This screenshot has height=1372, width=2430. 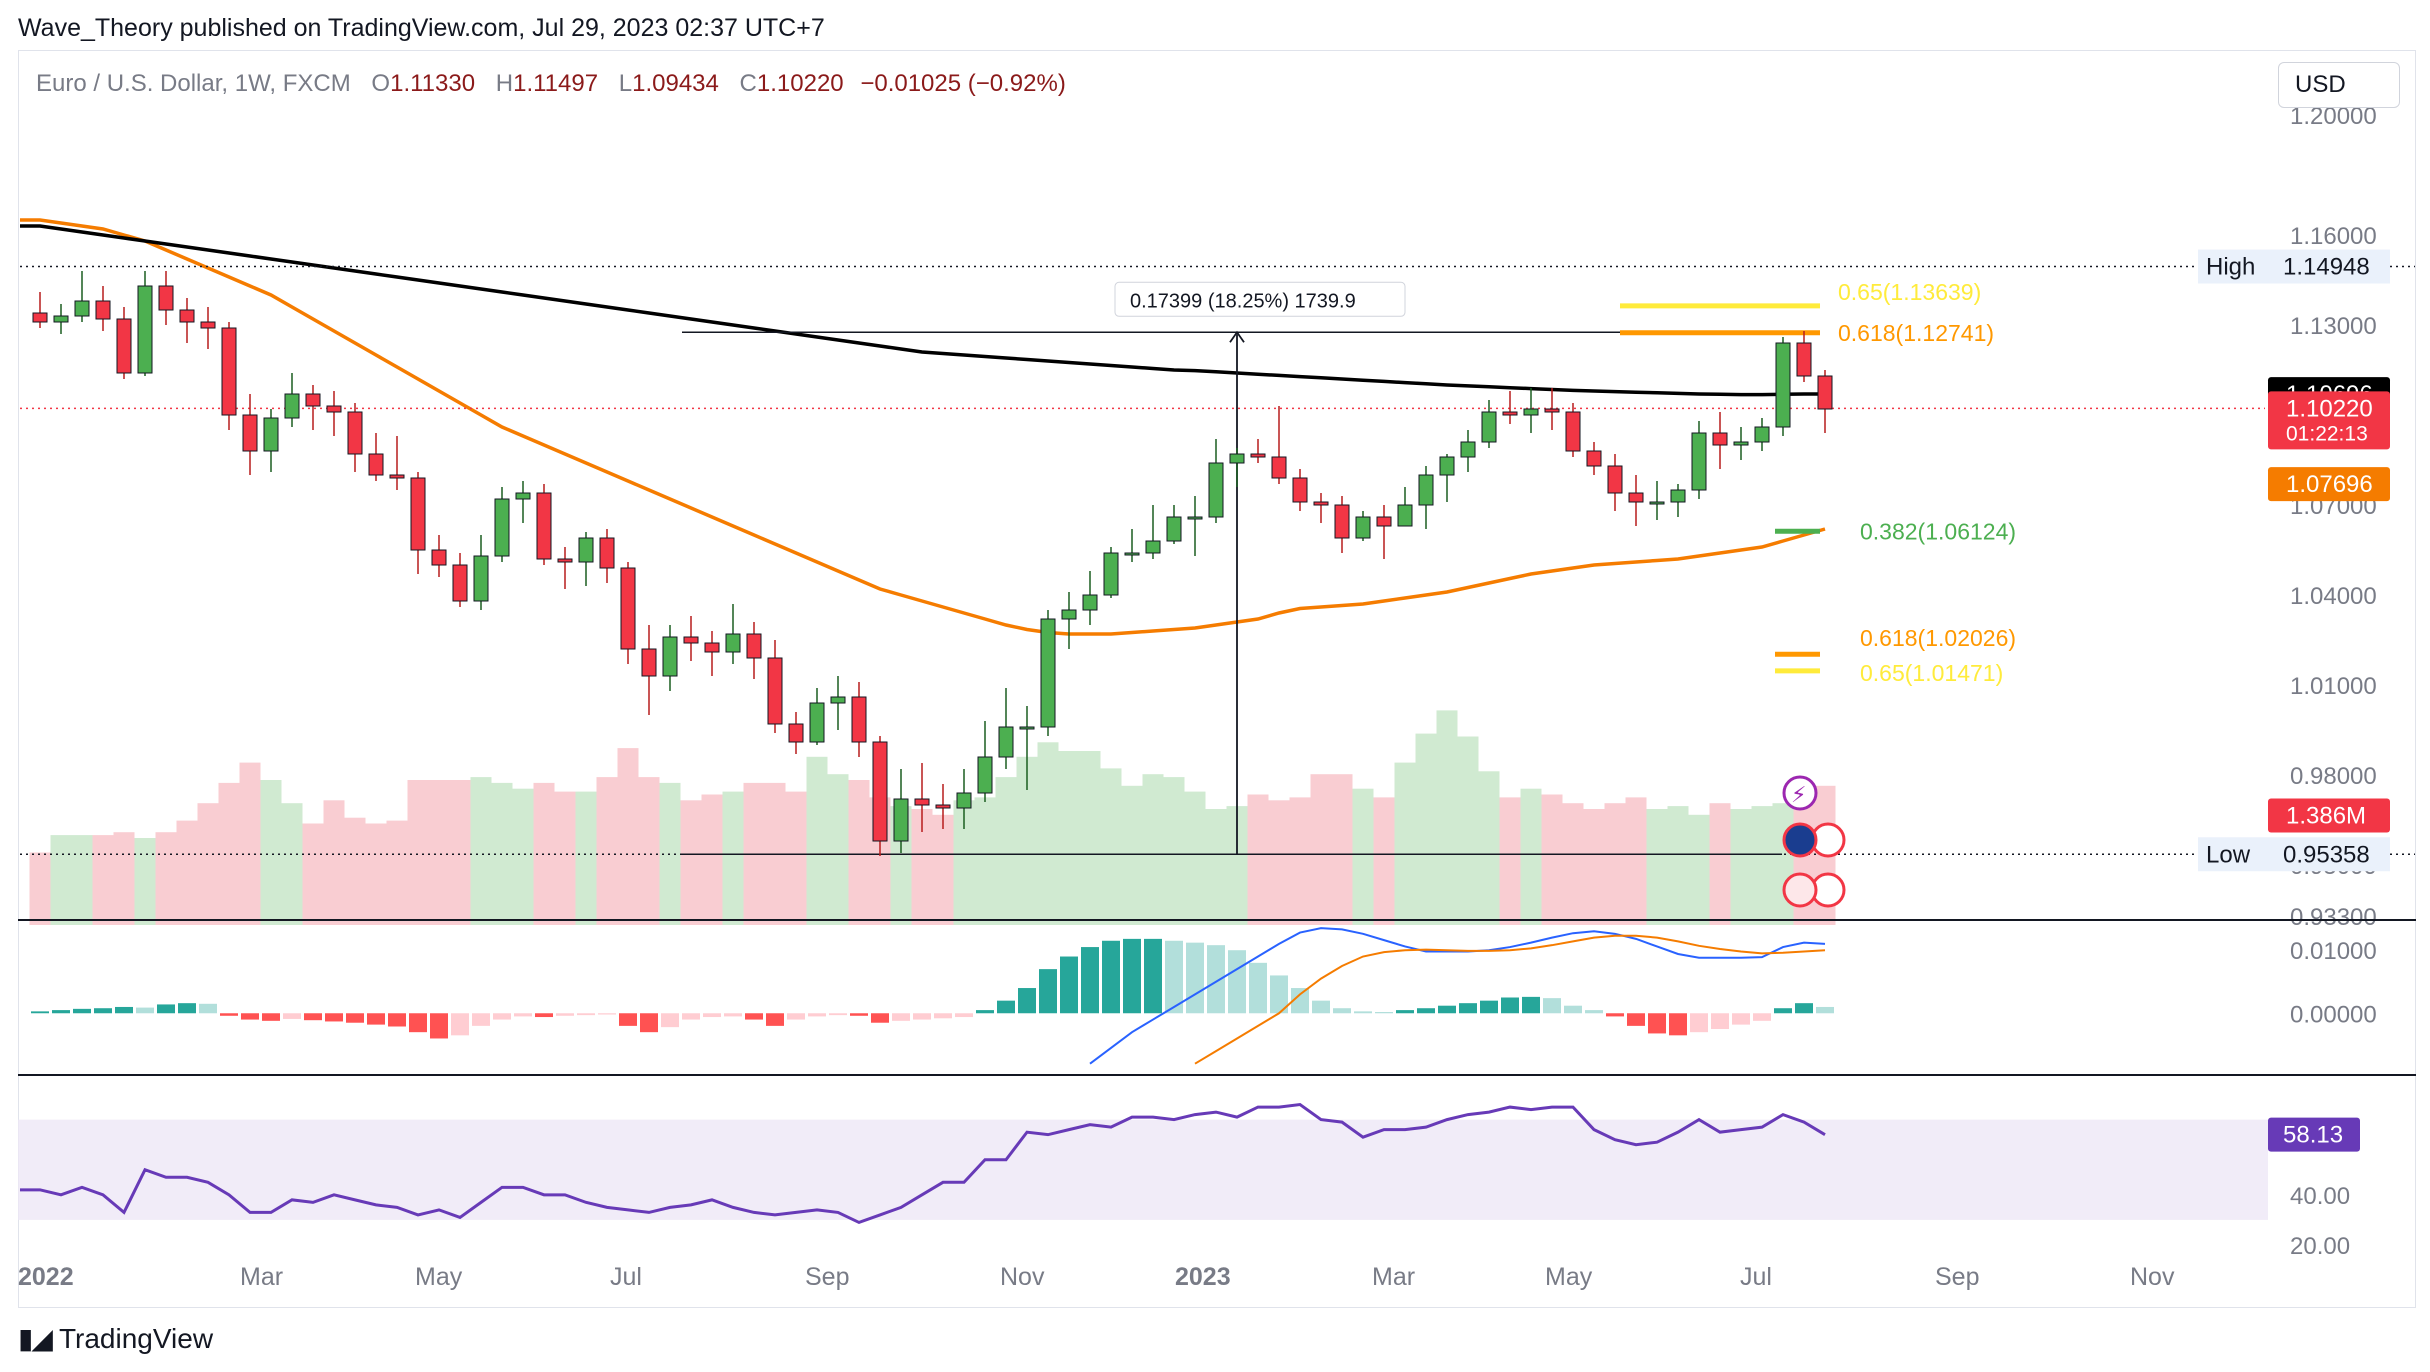 I want to click on currency-selector: USD, so click(x=2339, y=85).